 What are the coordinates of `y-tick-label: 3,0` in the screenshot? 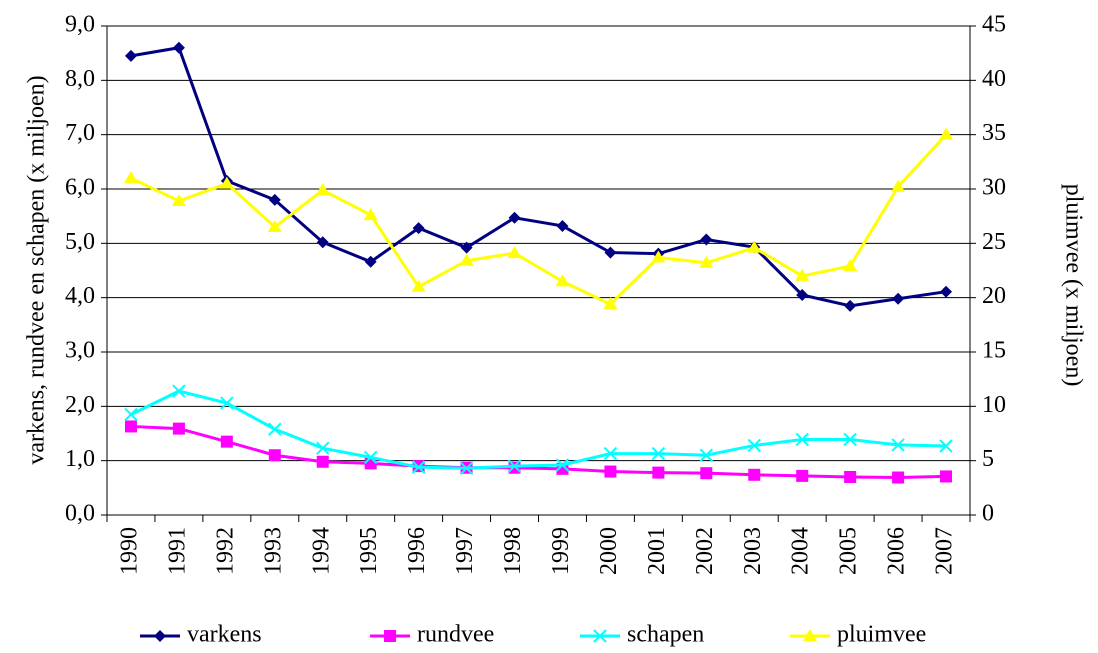 It's located at (80, 351).